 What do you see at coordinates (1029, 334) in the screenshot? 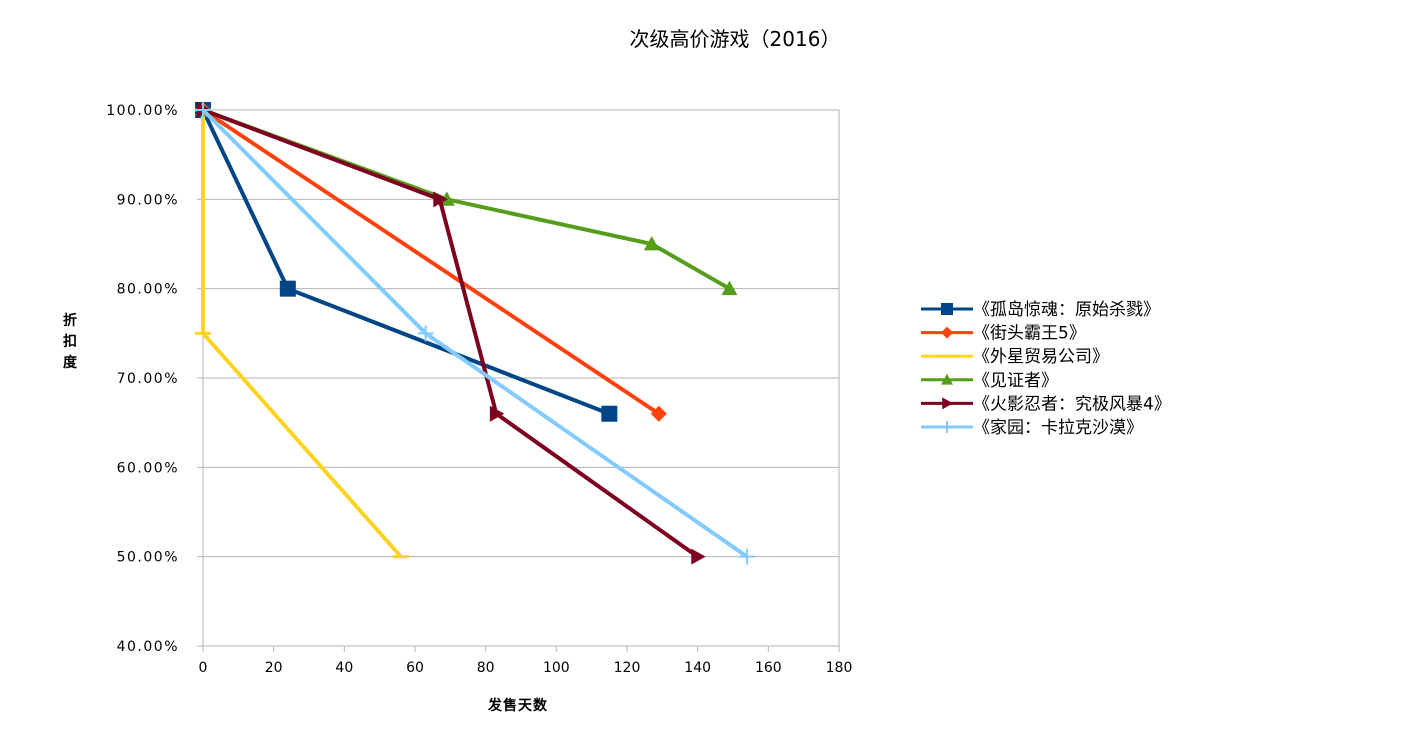
I see `legend-label: 《街头霸王5》` at bounding box center [1029, 334].